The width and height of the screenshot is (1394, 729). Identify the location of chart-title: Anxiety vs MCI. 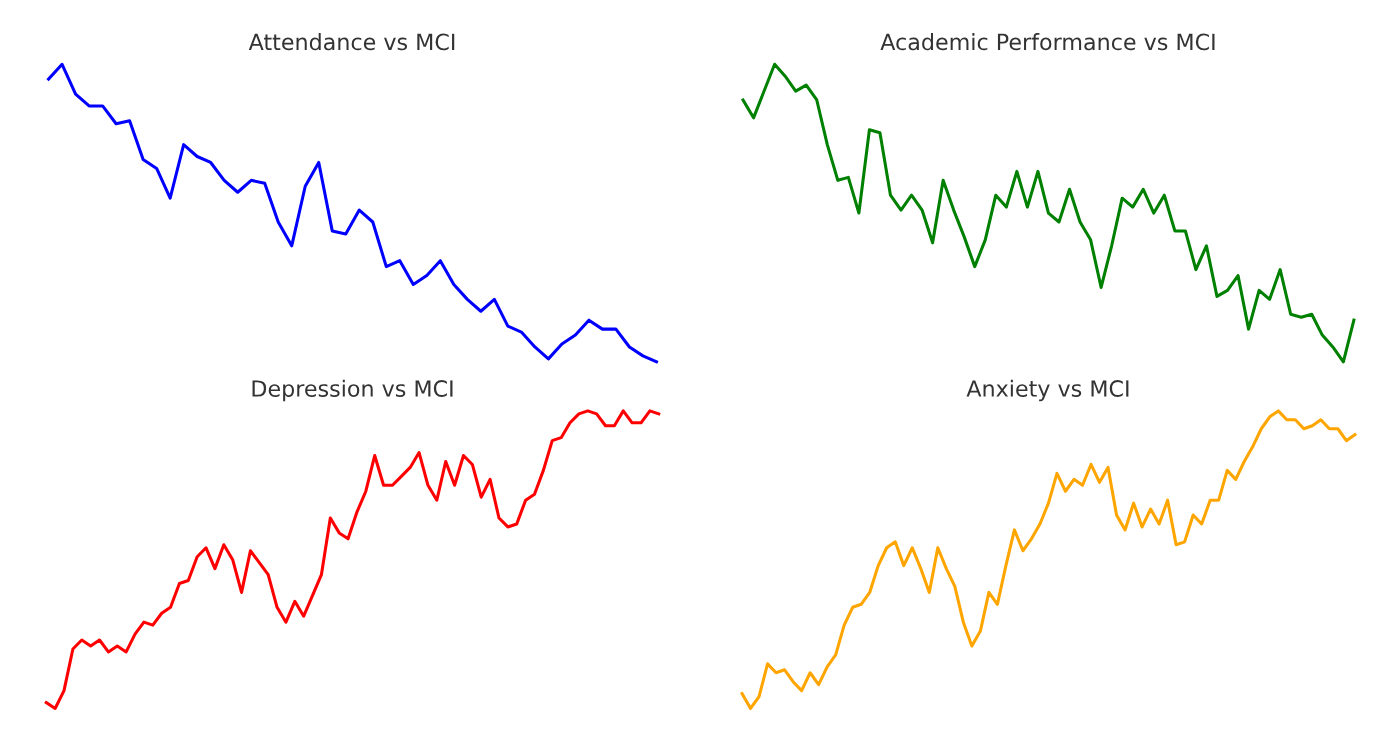
(1047, 390).